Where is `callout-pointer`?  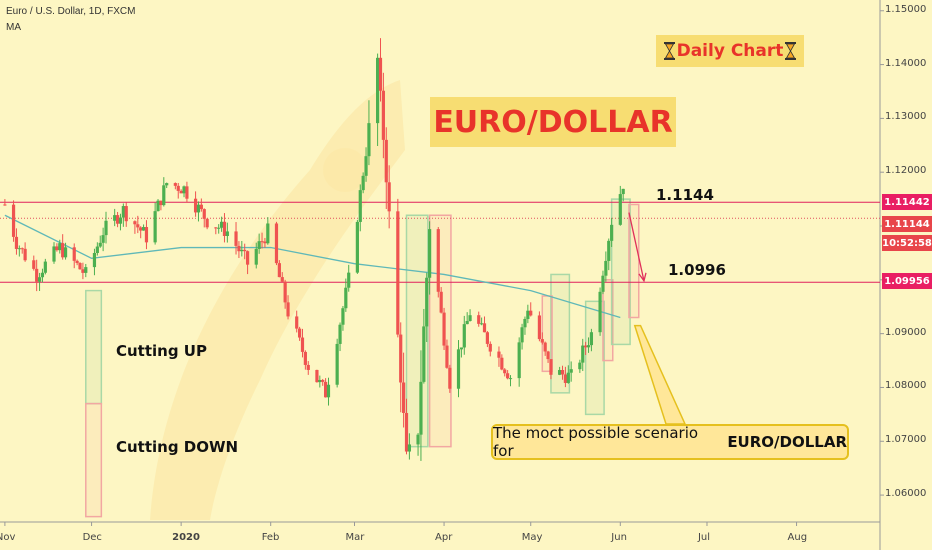
callout-pointer is located at coordinates (660, 374).